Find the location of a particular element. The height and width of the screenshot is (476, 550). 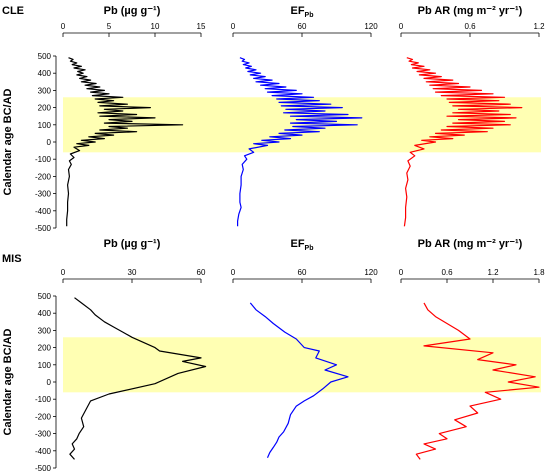

x-tick-label: 15 is located at coordinates (201, 26).